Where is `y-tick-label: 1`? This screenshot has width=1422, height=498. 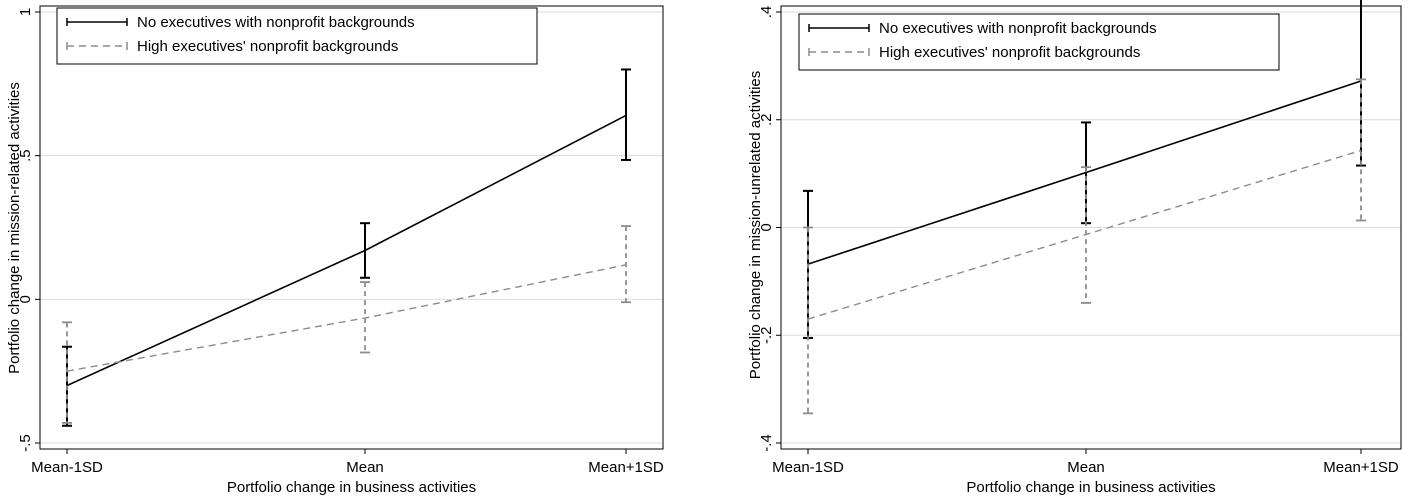
y-tick-label: 1 is located at coordinates (25, 12).